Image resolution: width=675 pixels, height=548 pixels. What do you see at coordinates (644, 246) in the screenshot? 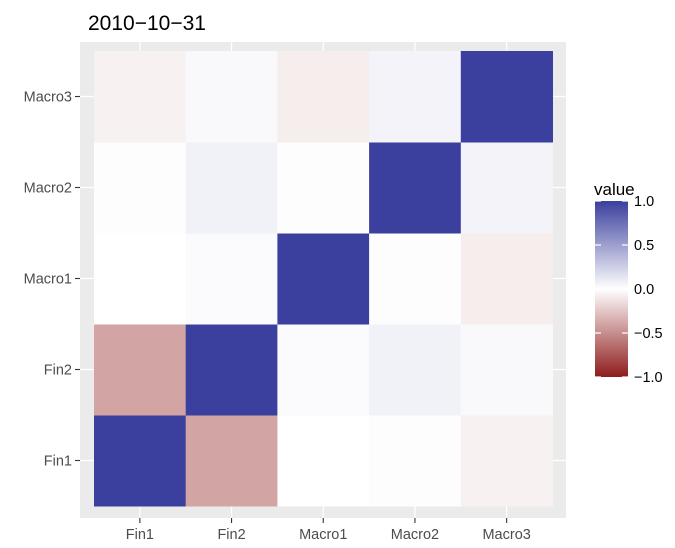
I see `legend-tick-label: 0.5` at bounding box center [644, 246].